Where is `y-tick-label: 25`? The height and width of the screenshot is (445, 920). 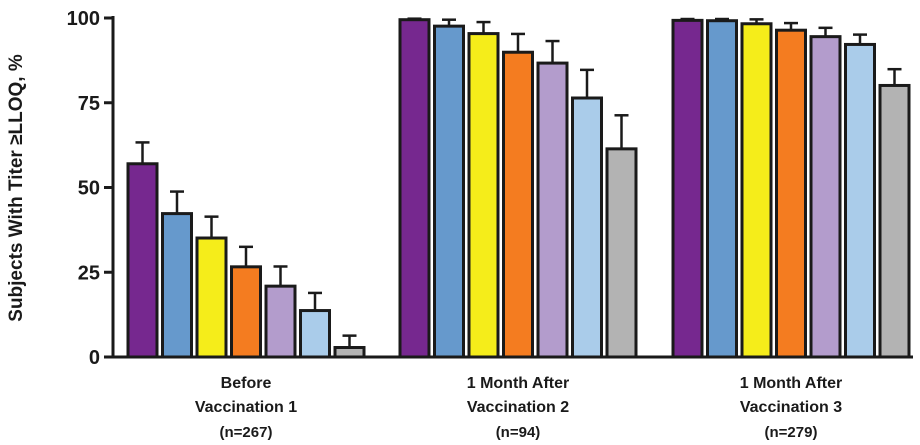
y-tick-label: 25 is located at coordinates (89, 273).